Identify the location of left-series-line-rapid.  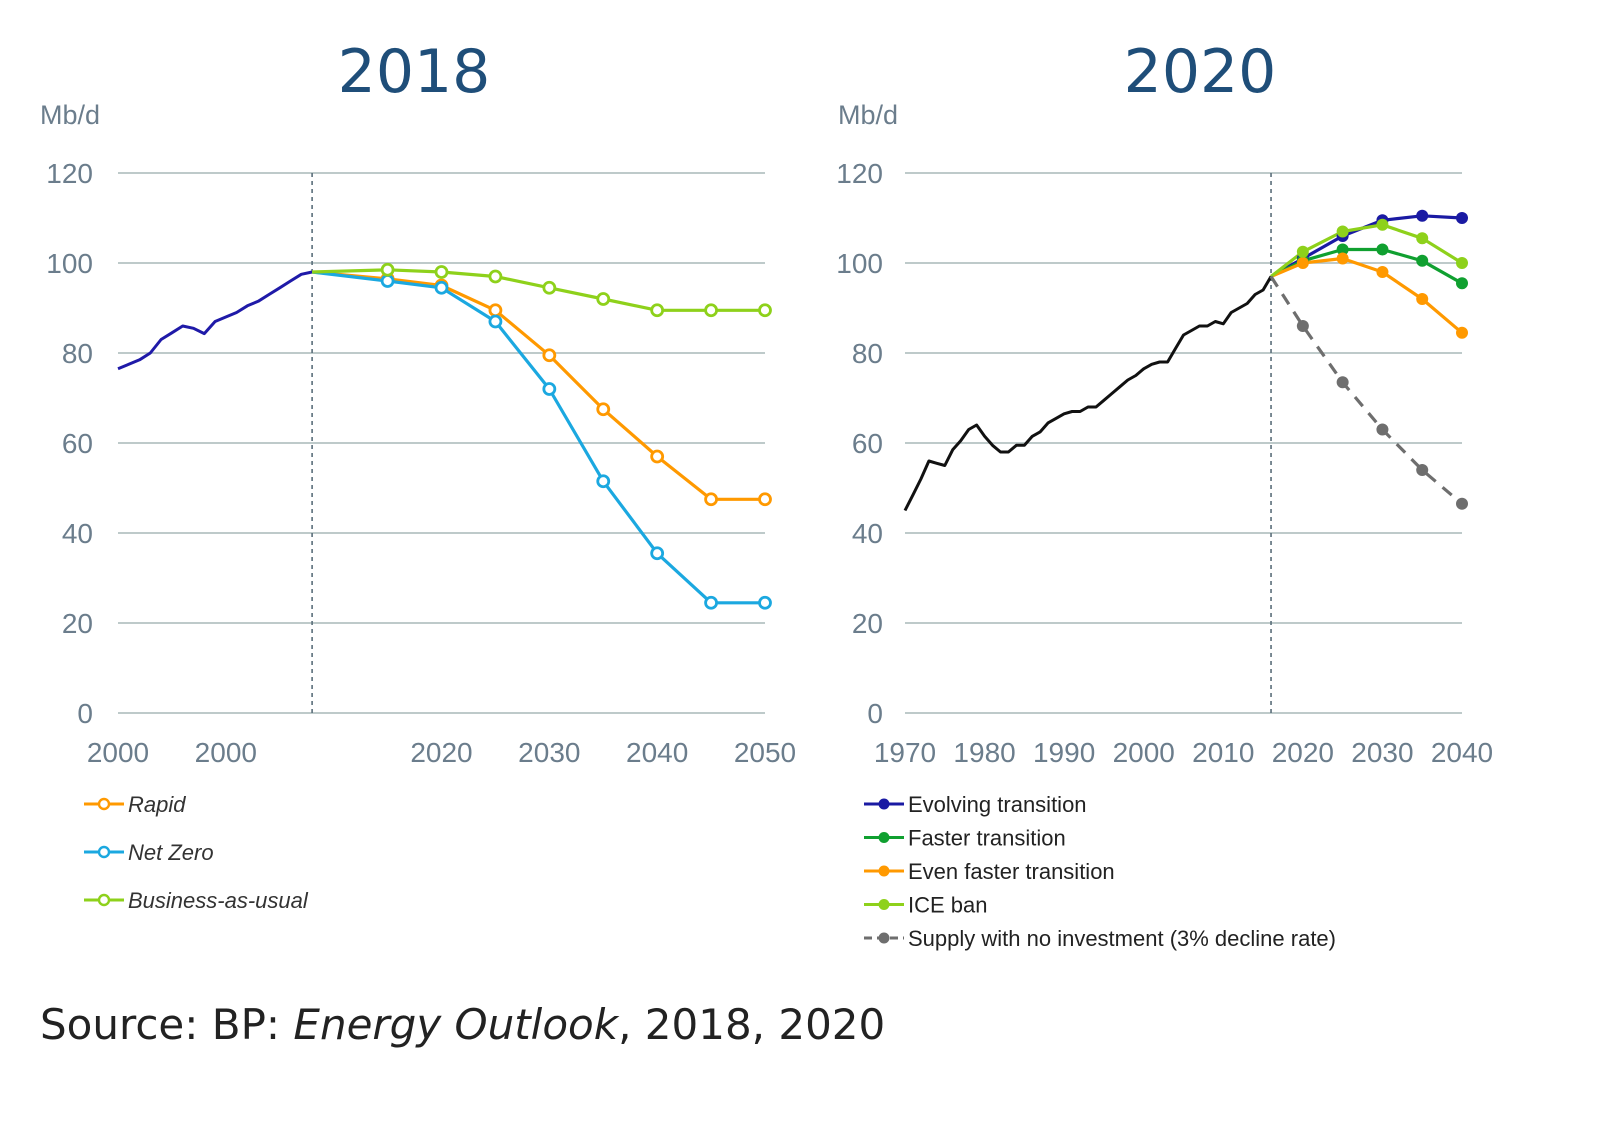
(538, 385).